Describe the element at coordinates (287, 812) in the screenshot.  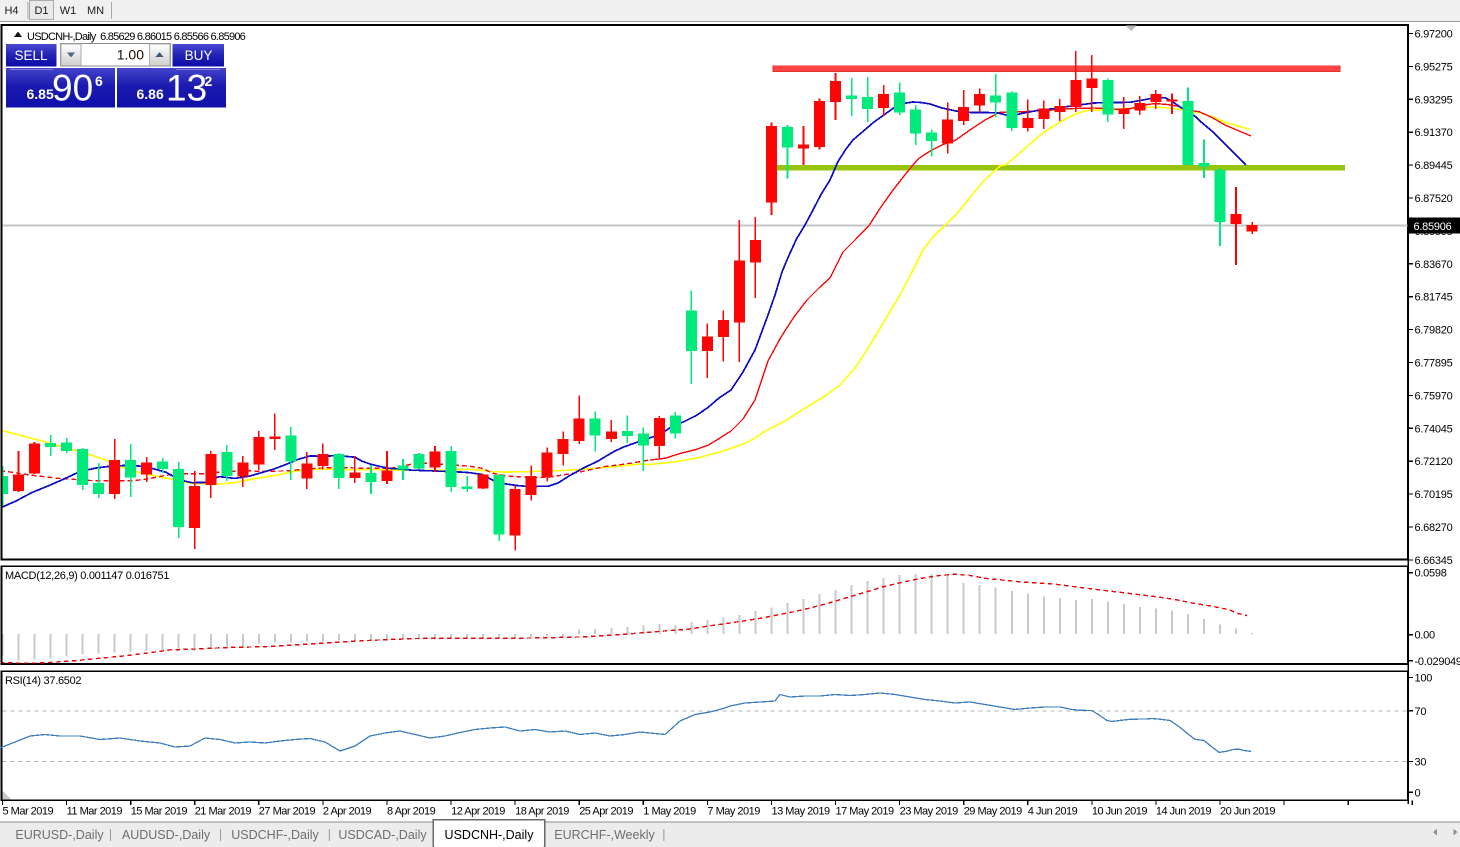
I see `svg-text: 27 Mar 2019` at that location.